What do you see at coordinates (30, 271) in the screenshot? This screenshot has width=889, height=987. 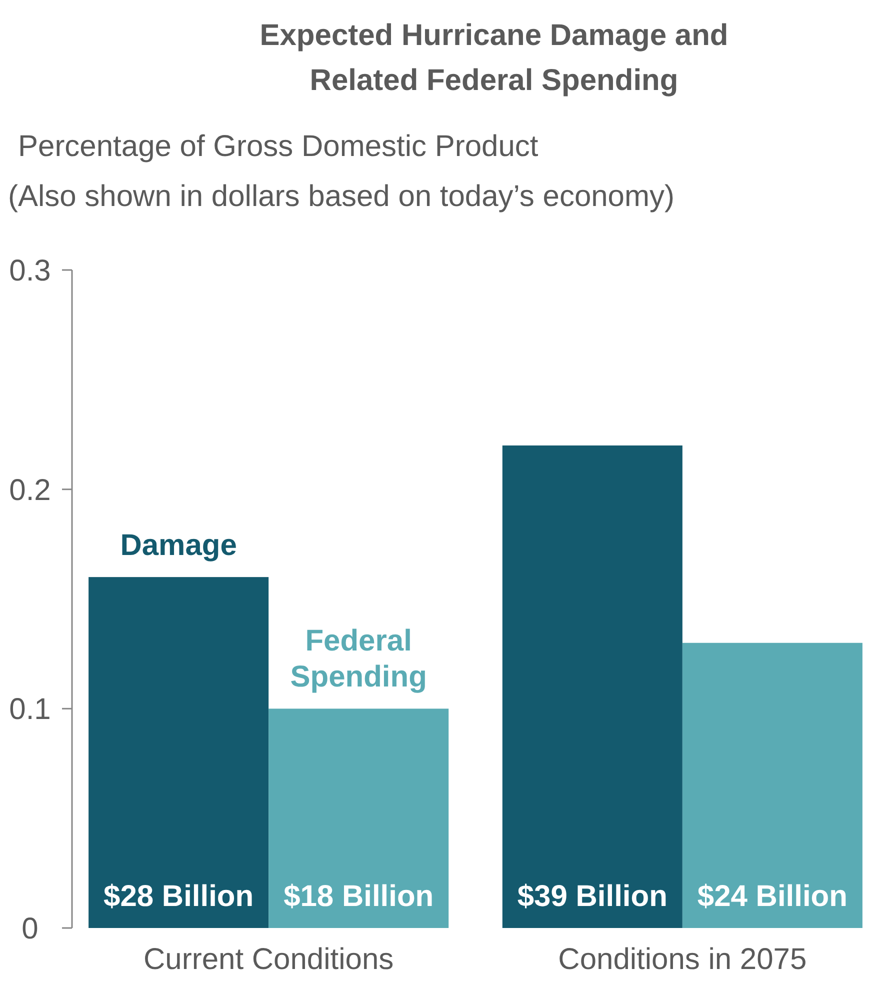 I see `y-tick-label: 0.3` at bounding box center [30, 271].